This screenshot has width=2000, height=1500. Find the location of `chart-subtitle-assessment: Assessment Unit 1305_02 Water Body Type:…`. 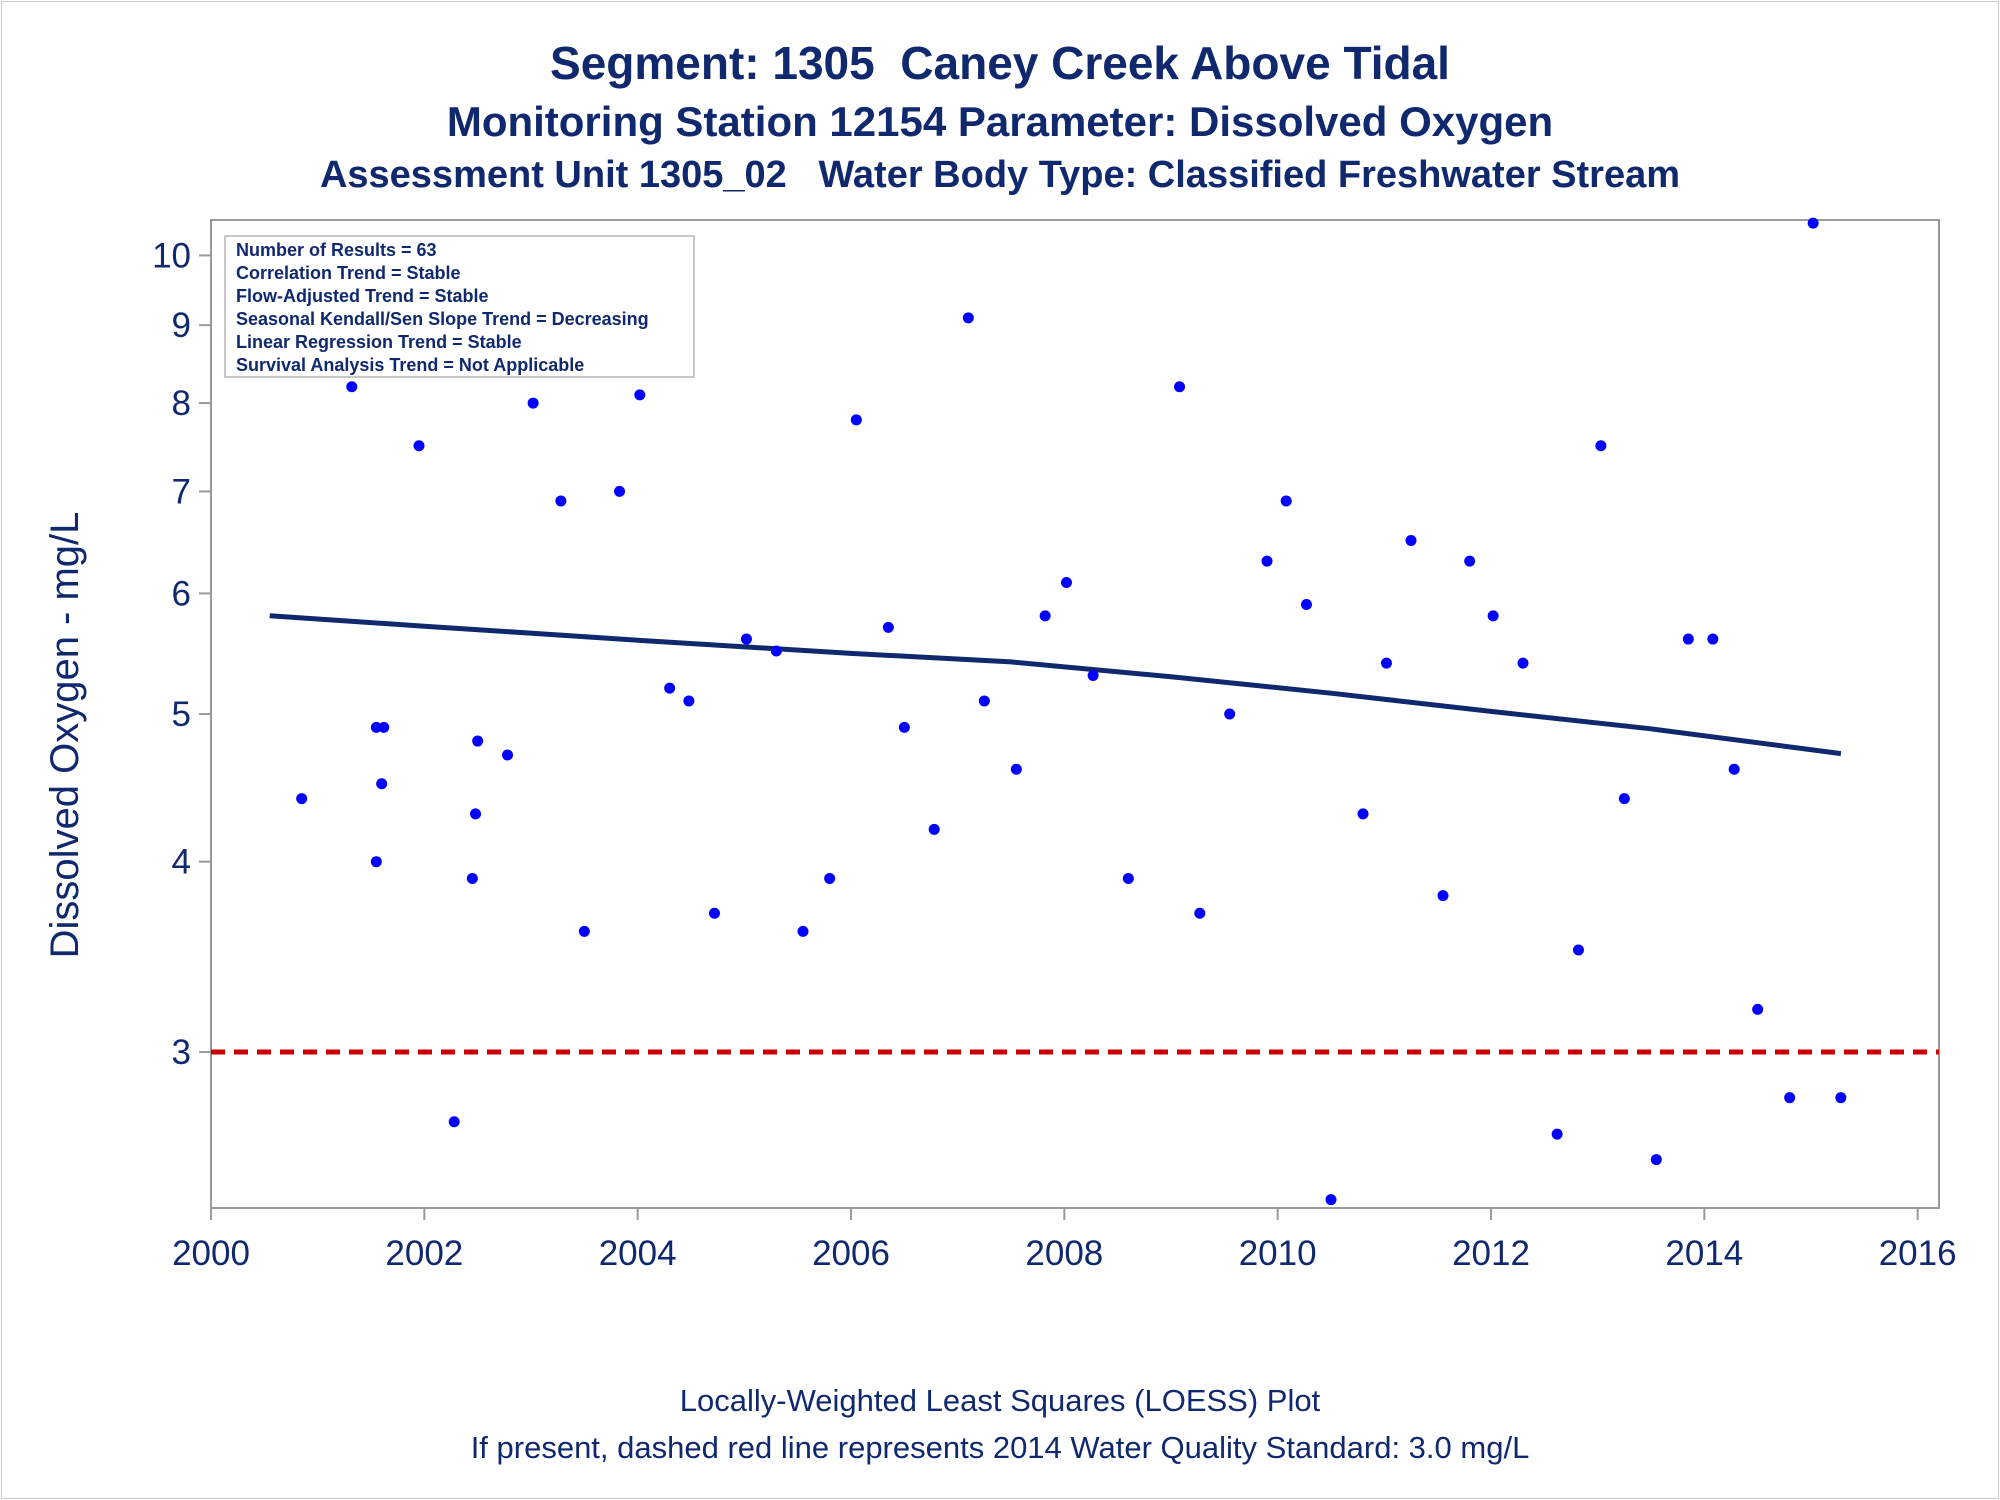

chart-subtitle-assessment: Assessment Unit 1305_02 Water Body Type:… is located at coordinates (1000, 175).